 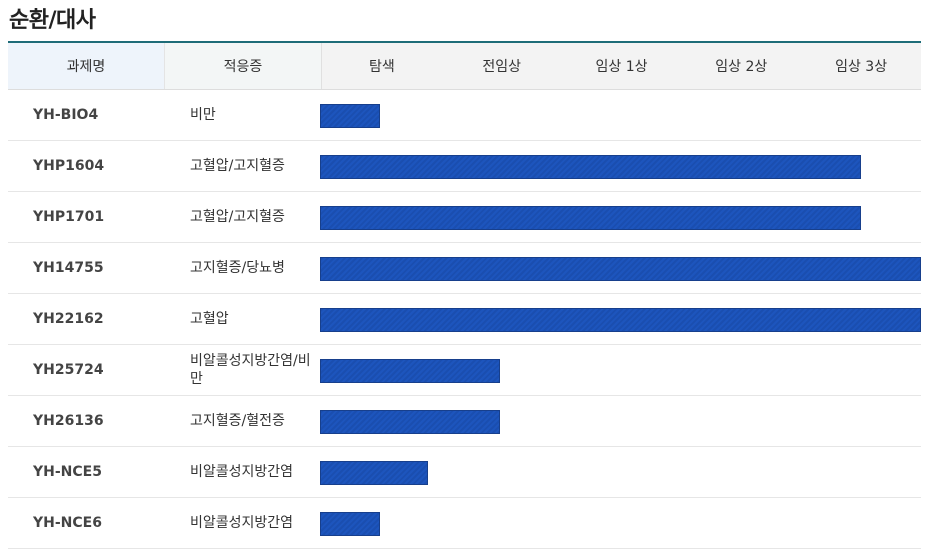 What do you see at coordinates (741, 67) in the screenshot?
I see `header-phase-2: 임상 2상` at bounding box center [741, 67].